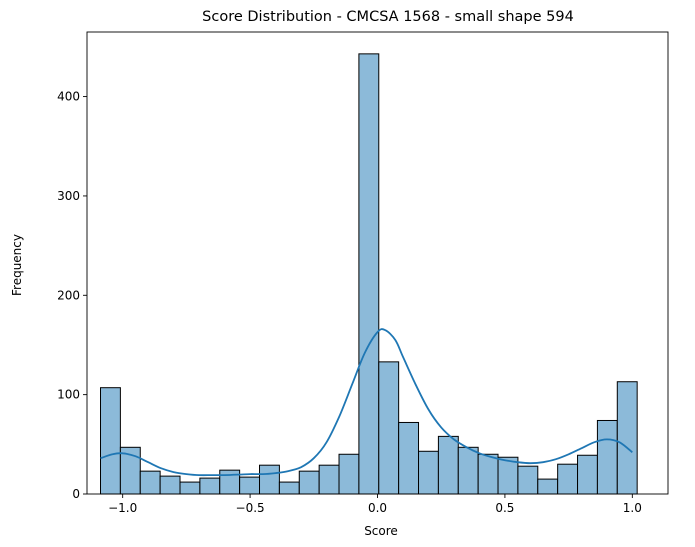  Describe the element at coordinates (504, 508) in the screenshot. I see `x-tick-label: 0.5` at that location.